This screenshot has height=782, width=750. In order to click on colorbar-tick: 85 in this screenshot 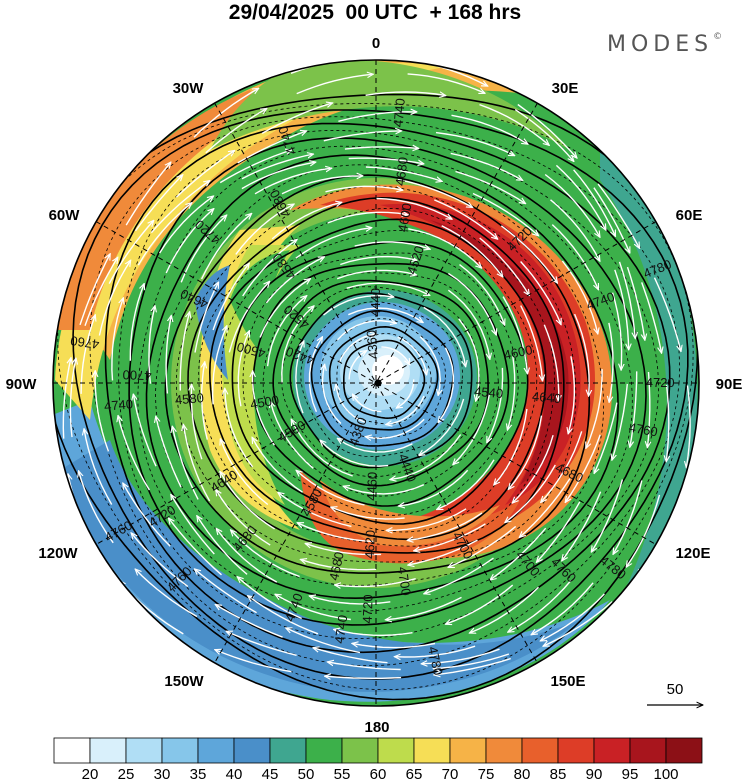, I will do `click(558, 774)`.